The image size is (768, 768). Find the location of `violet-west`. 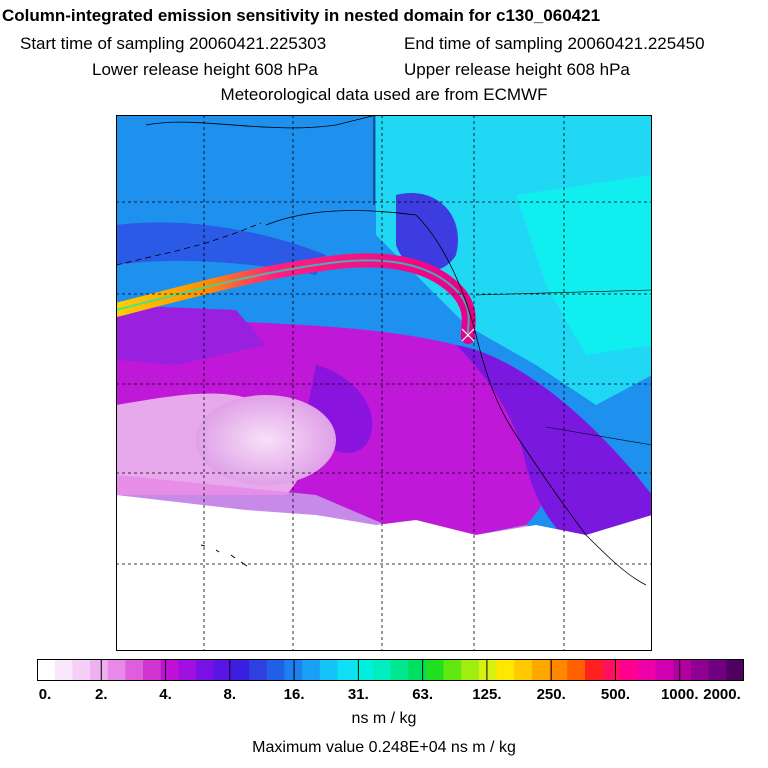

violet-west is located at coordinates (191, 335).